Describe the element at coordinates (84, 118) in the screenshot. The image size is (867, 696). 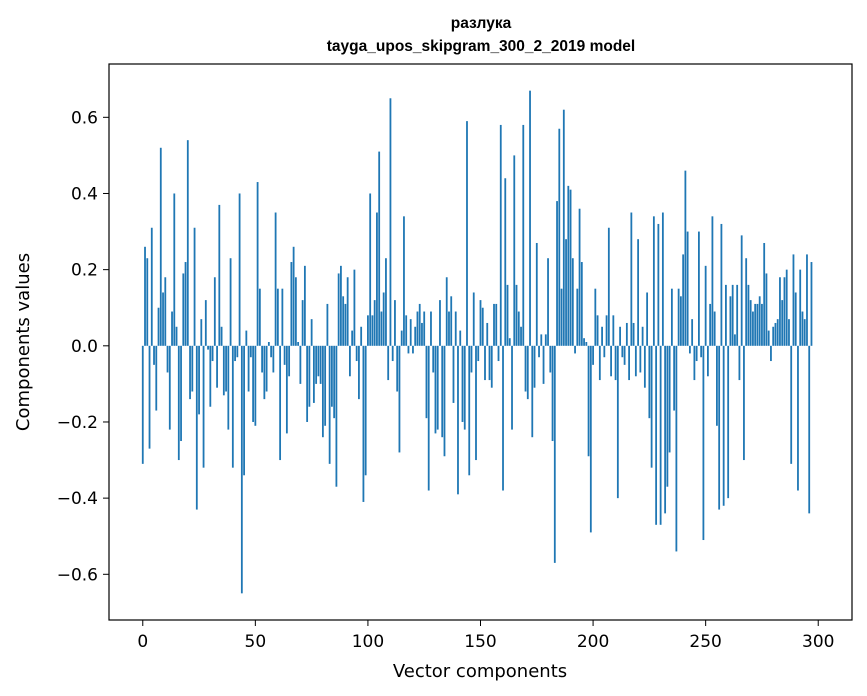
I see `y-tick-label: 0.6` at that location.